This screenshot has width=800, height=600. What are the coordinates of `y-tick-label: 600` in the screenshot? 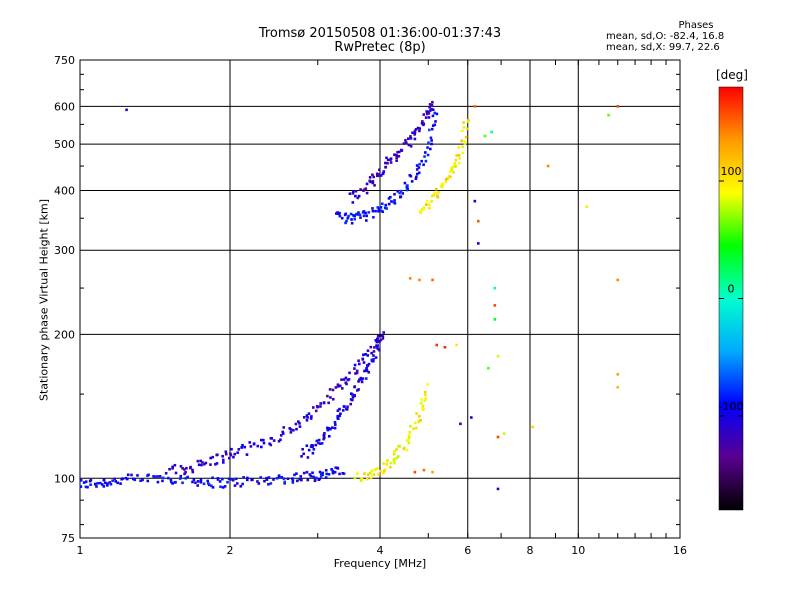 It's located at (64, 106).